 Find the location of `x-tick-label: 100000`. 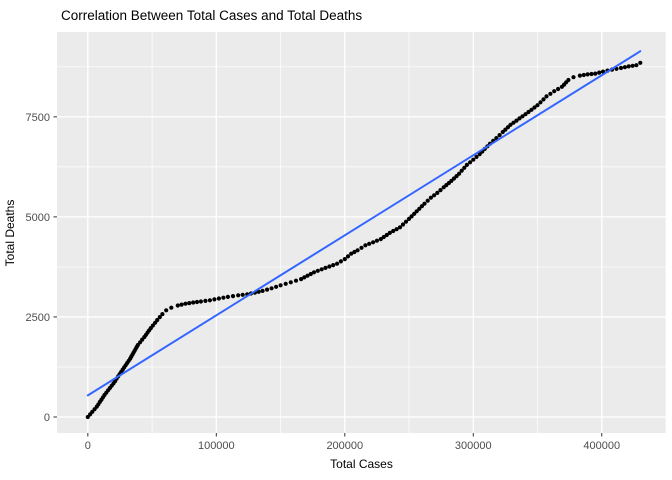

x-tick-label: 100000 is located at coordinates (216, 446).